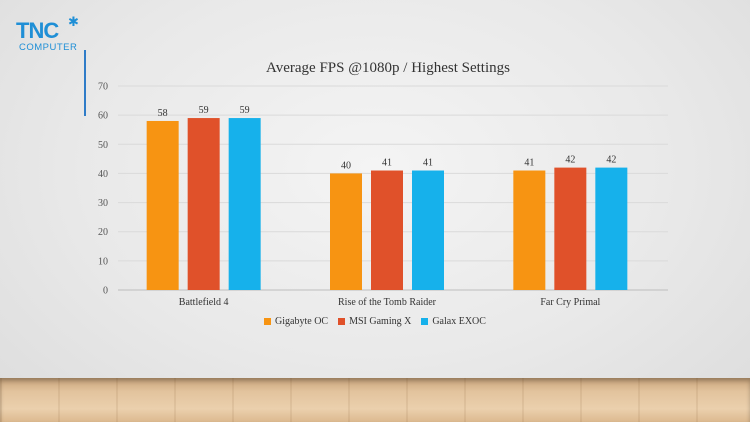  I want to click on y-tick-label: 0, so click(105, 291).